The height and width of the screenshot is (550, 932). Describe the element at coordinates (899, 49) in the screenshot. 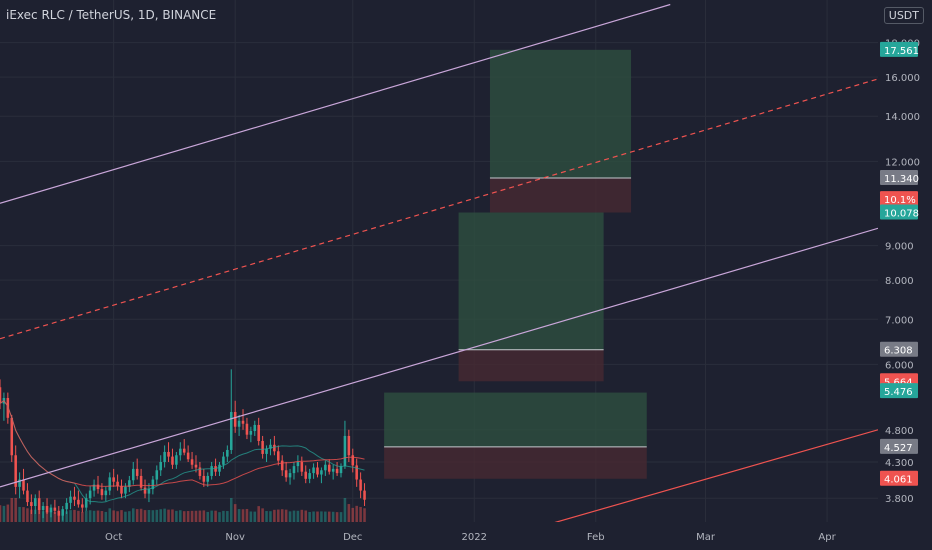

I see `price-label: 17.561` at that location.